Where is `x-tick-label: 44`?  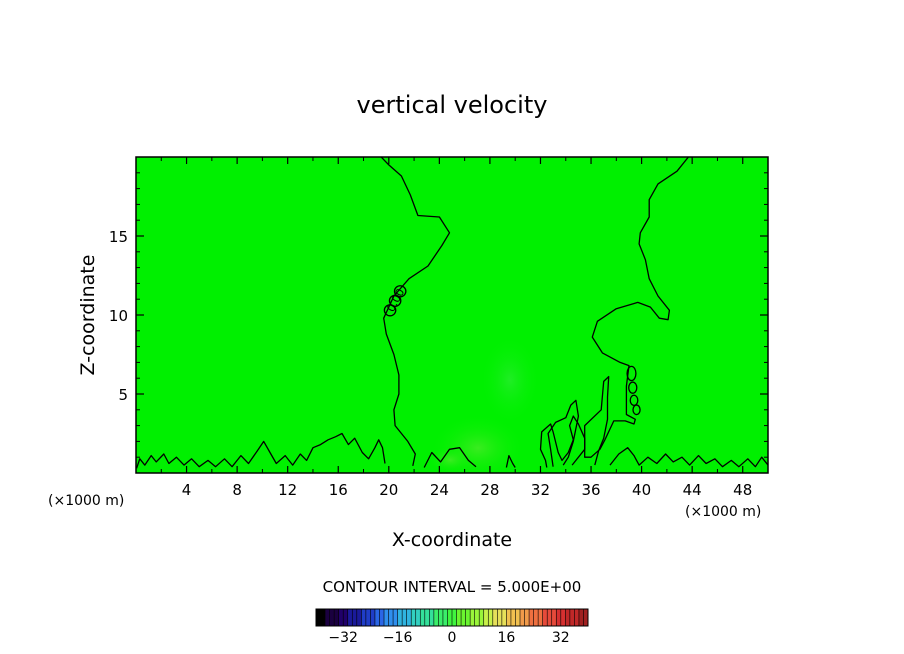 x-tick-label: 44 is located at coordinates (692, 490).